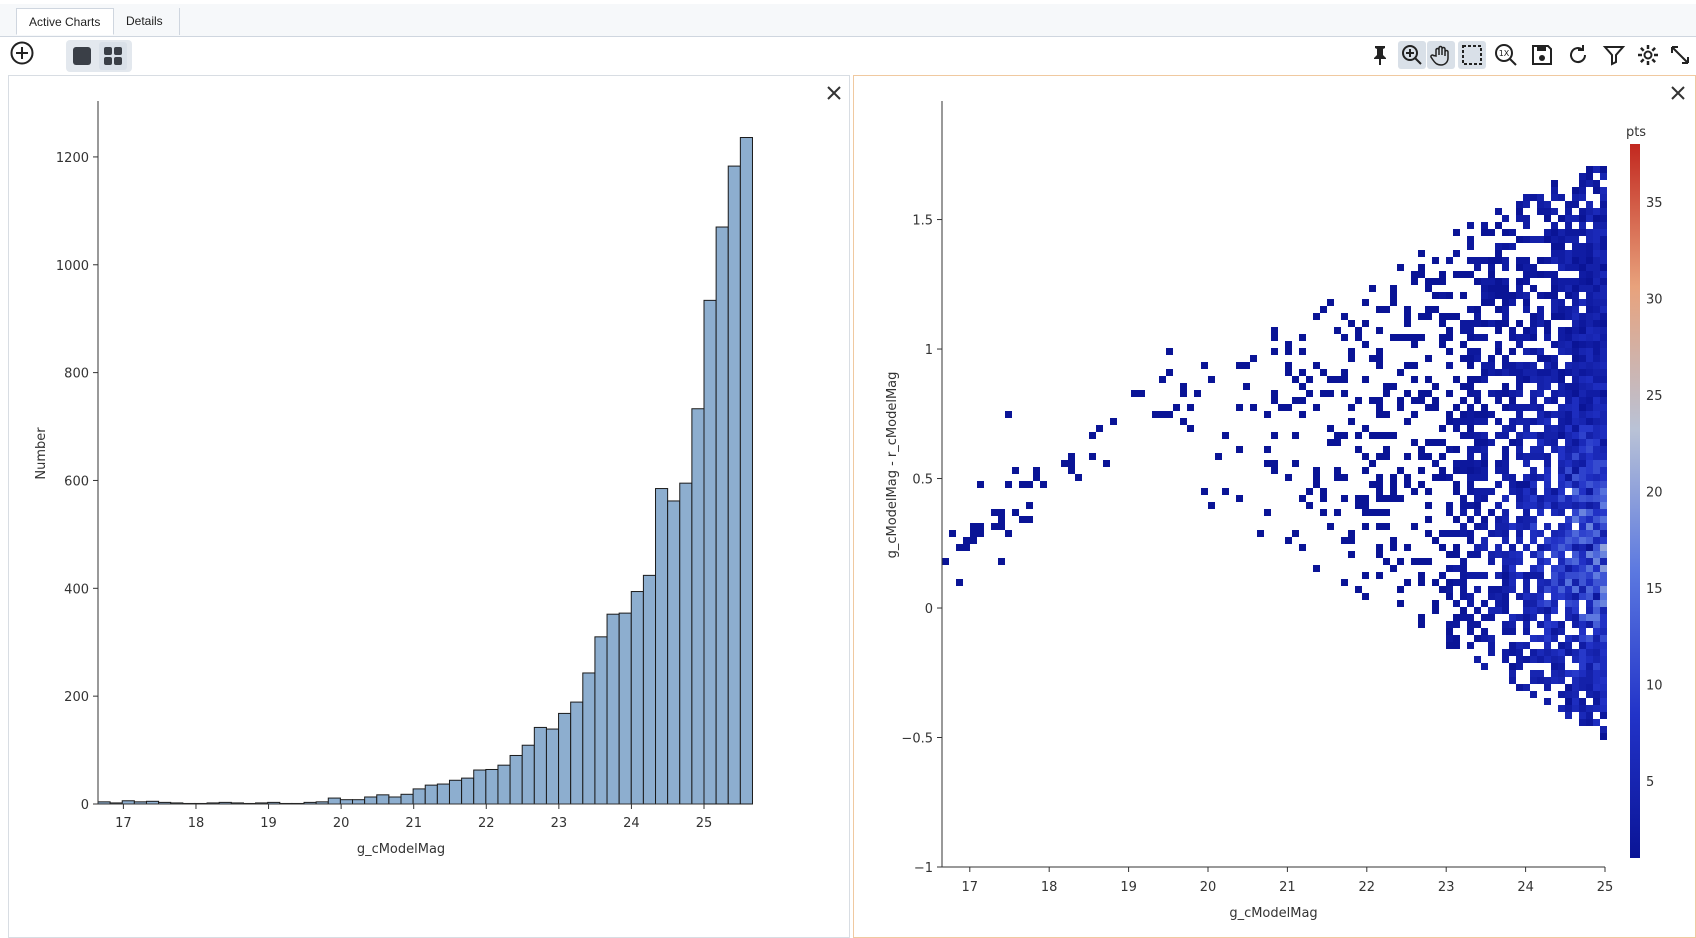 This screenshot has width=1696, height=938. Describe the element at coordinates (1412, 55) in the screenshot. I see `zoom-icon` at that location.